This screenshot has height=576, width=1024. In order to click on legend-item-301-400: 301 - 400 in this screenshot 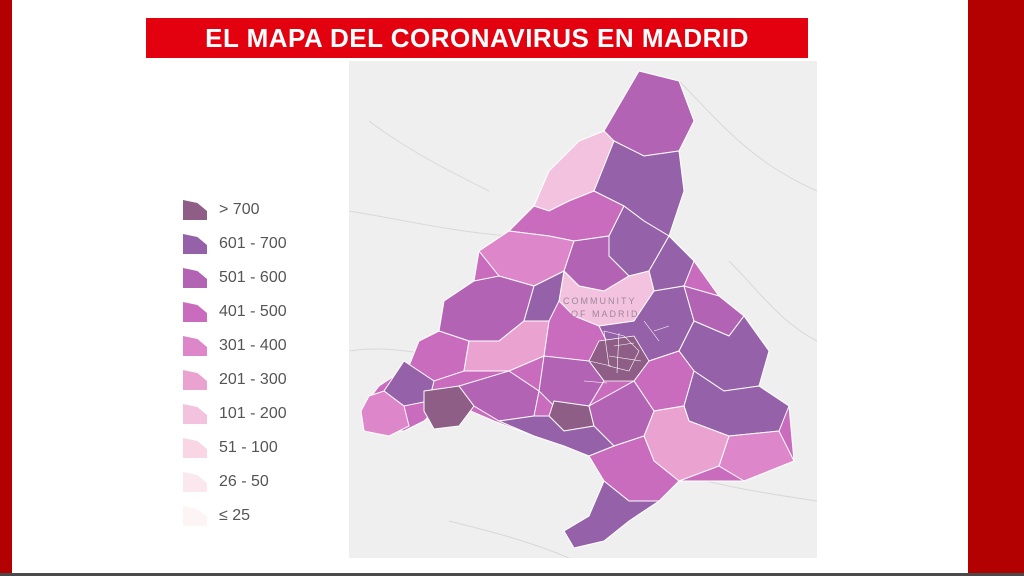, I will do `click(263, 346)`.